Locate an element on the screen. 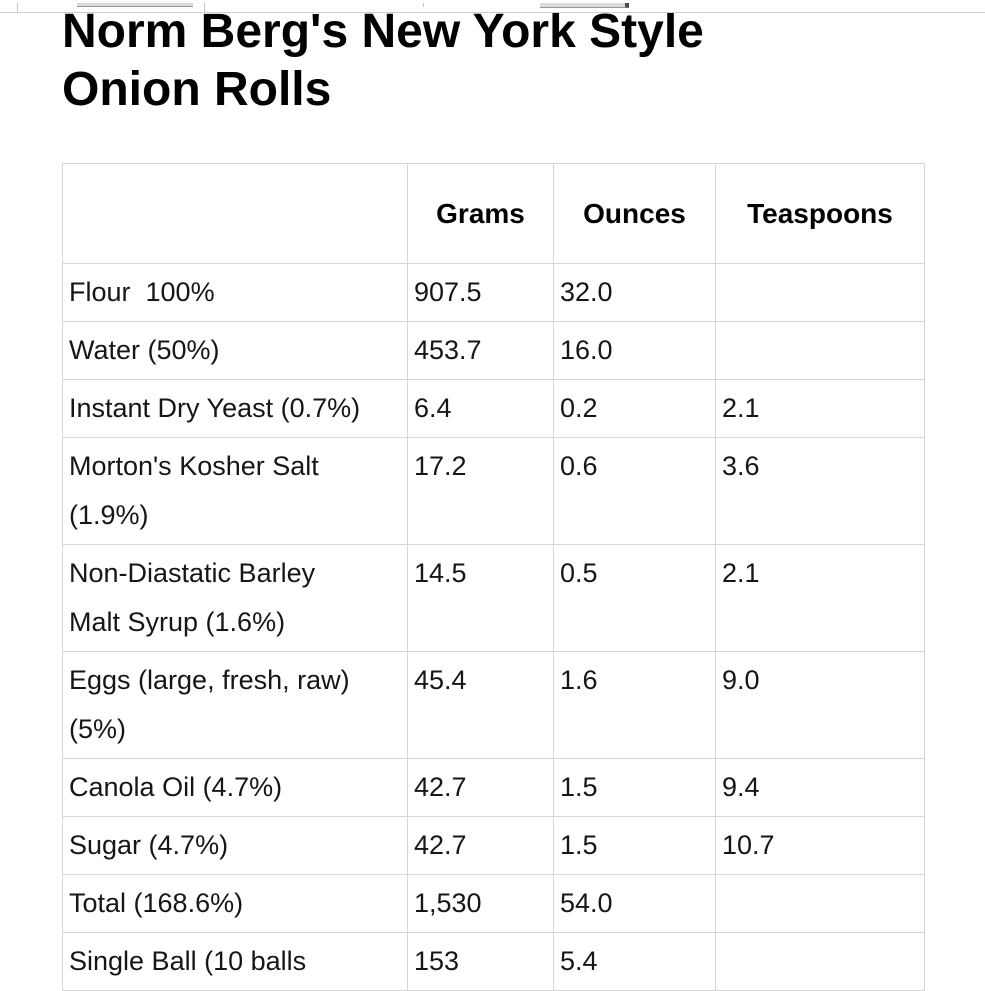 This screenshot has height=991, width=985. header-row: Grams Ounces Teaspoons is located at coordinates (493, 213).